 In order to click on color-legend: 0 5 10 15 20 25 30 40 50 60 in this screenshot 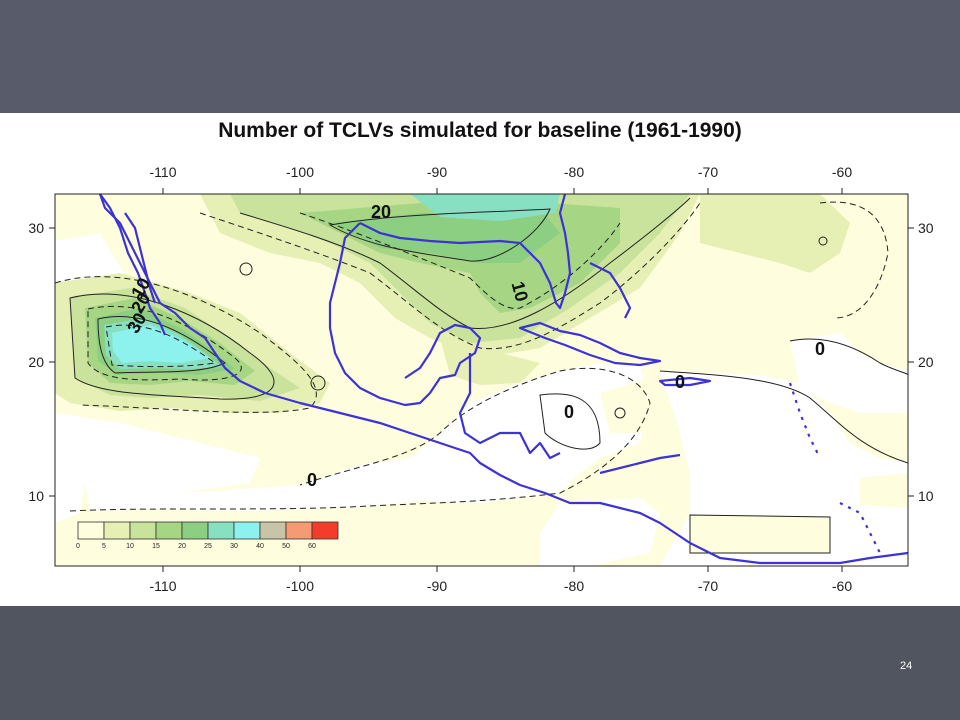, I will do `click(207, 535)`.